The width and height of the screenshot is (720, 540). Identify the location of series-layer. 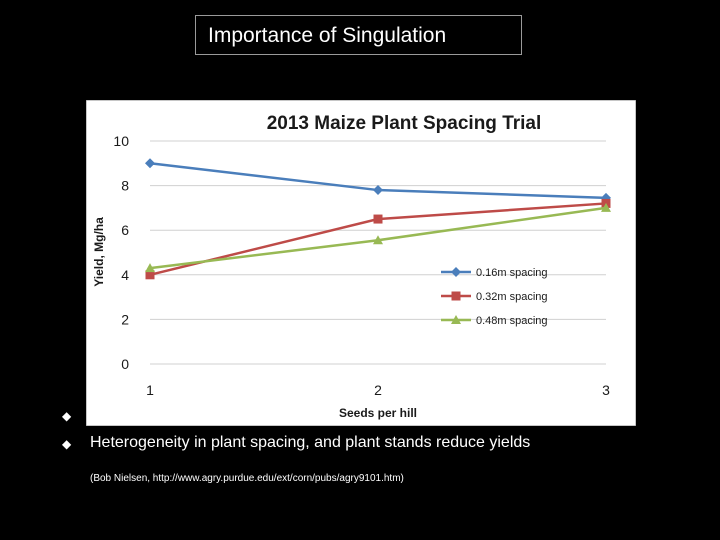
(378, 219).